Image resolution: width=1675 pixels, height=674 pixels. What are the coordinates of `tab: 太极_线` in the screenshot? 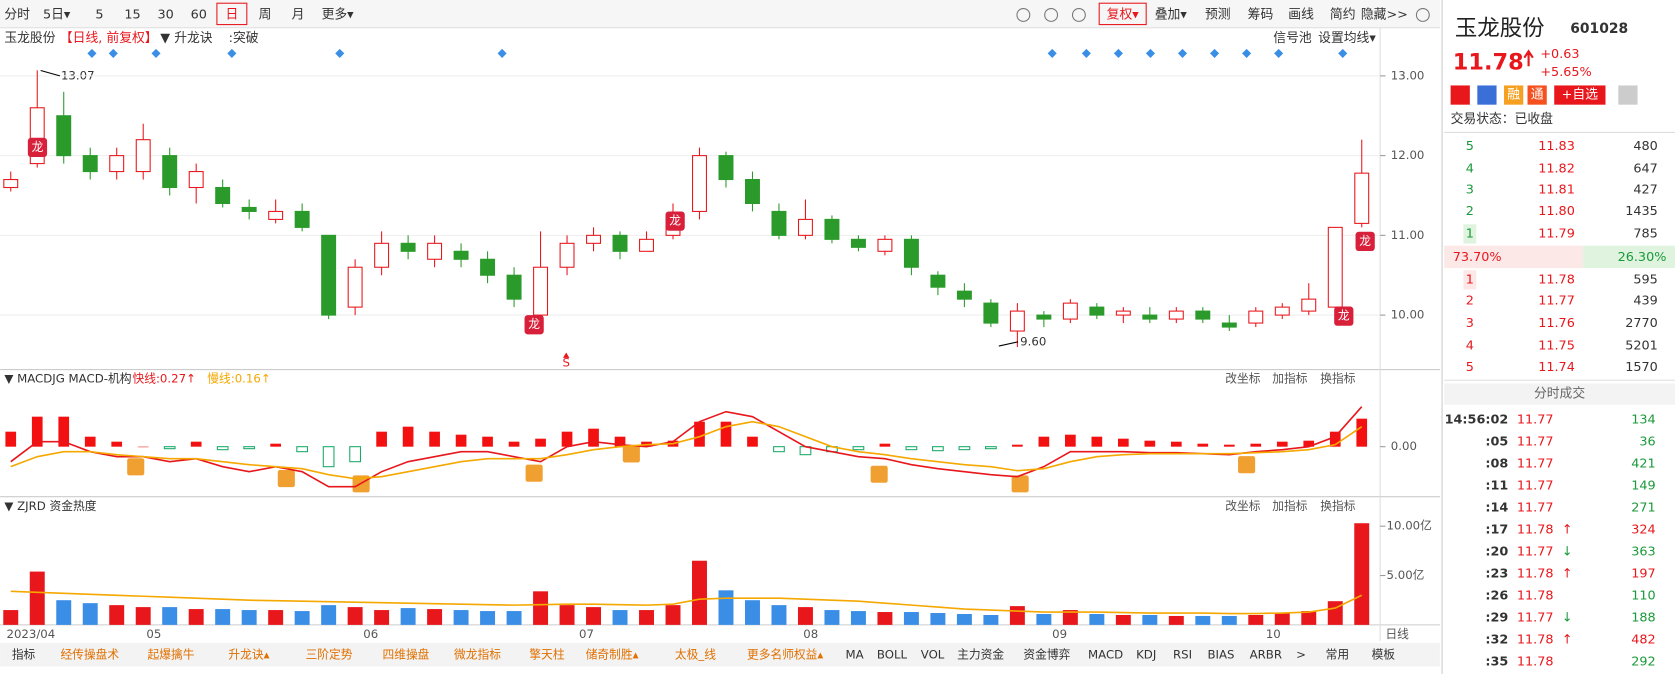 It's located at (695, 654).